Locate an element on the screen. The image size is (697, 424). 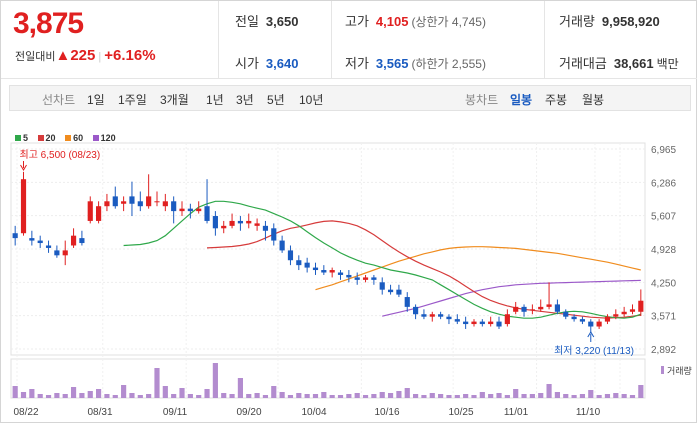
x-tick-label: 09/11 is located at coordinates (175, 412).